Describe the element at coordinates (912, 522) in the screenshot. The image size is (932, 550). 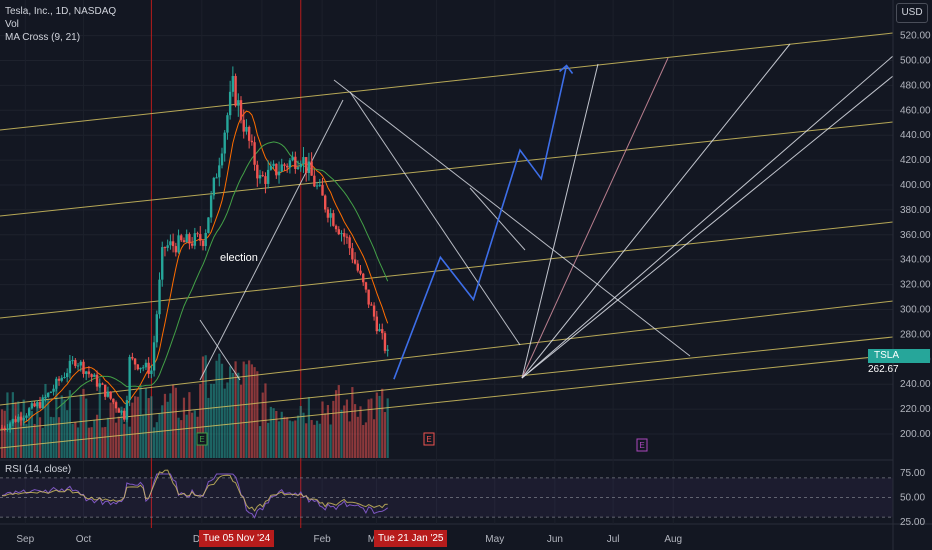
I see `rsi-tick-label: 25.00` at that location.